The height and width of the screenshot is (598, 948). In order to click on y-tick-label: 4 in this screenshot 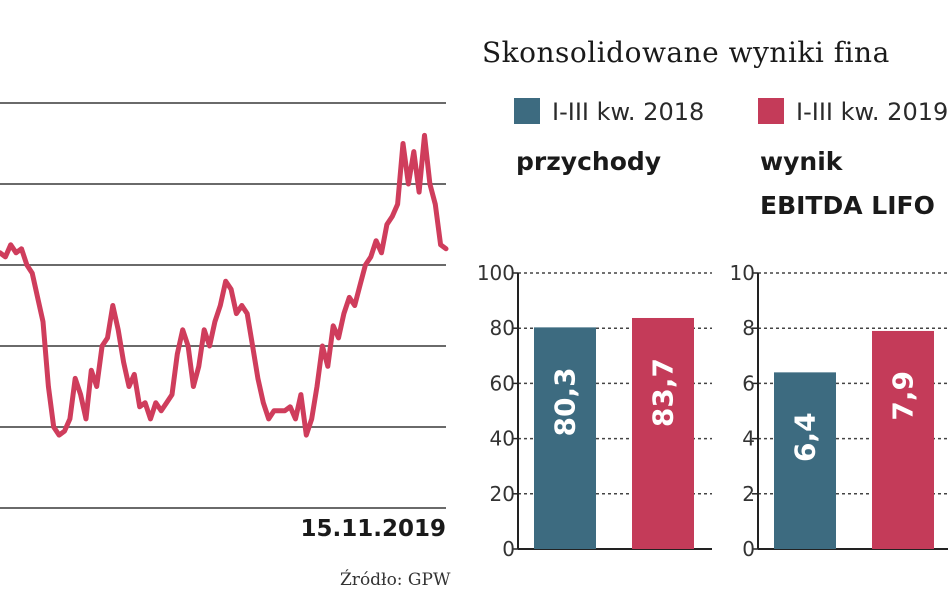, I will do `click(748, 439)`.